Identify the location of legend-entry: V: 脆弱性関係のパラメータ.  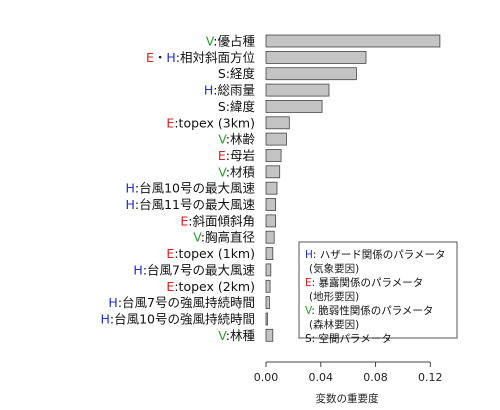
(369, 310).